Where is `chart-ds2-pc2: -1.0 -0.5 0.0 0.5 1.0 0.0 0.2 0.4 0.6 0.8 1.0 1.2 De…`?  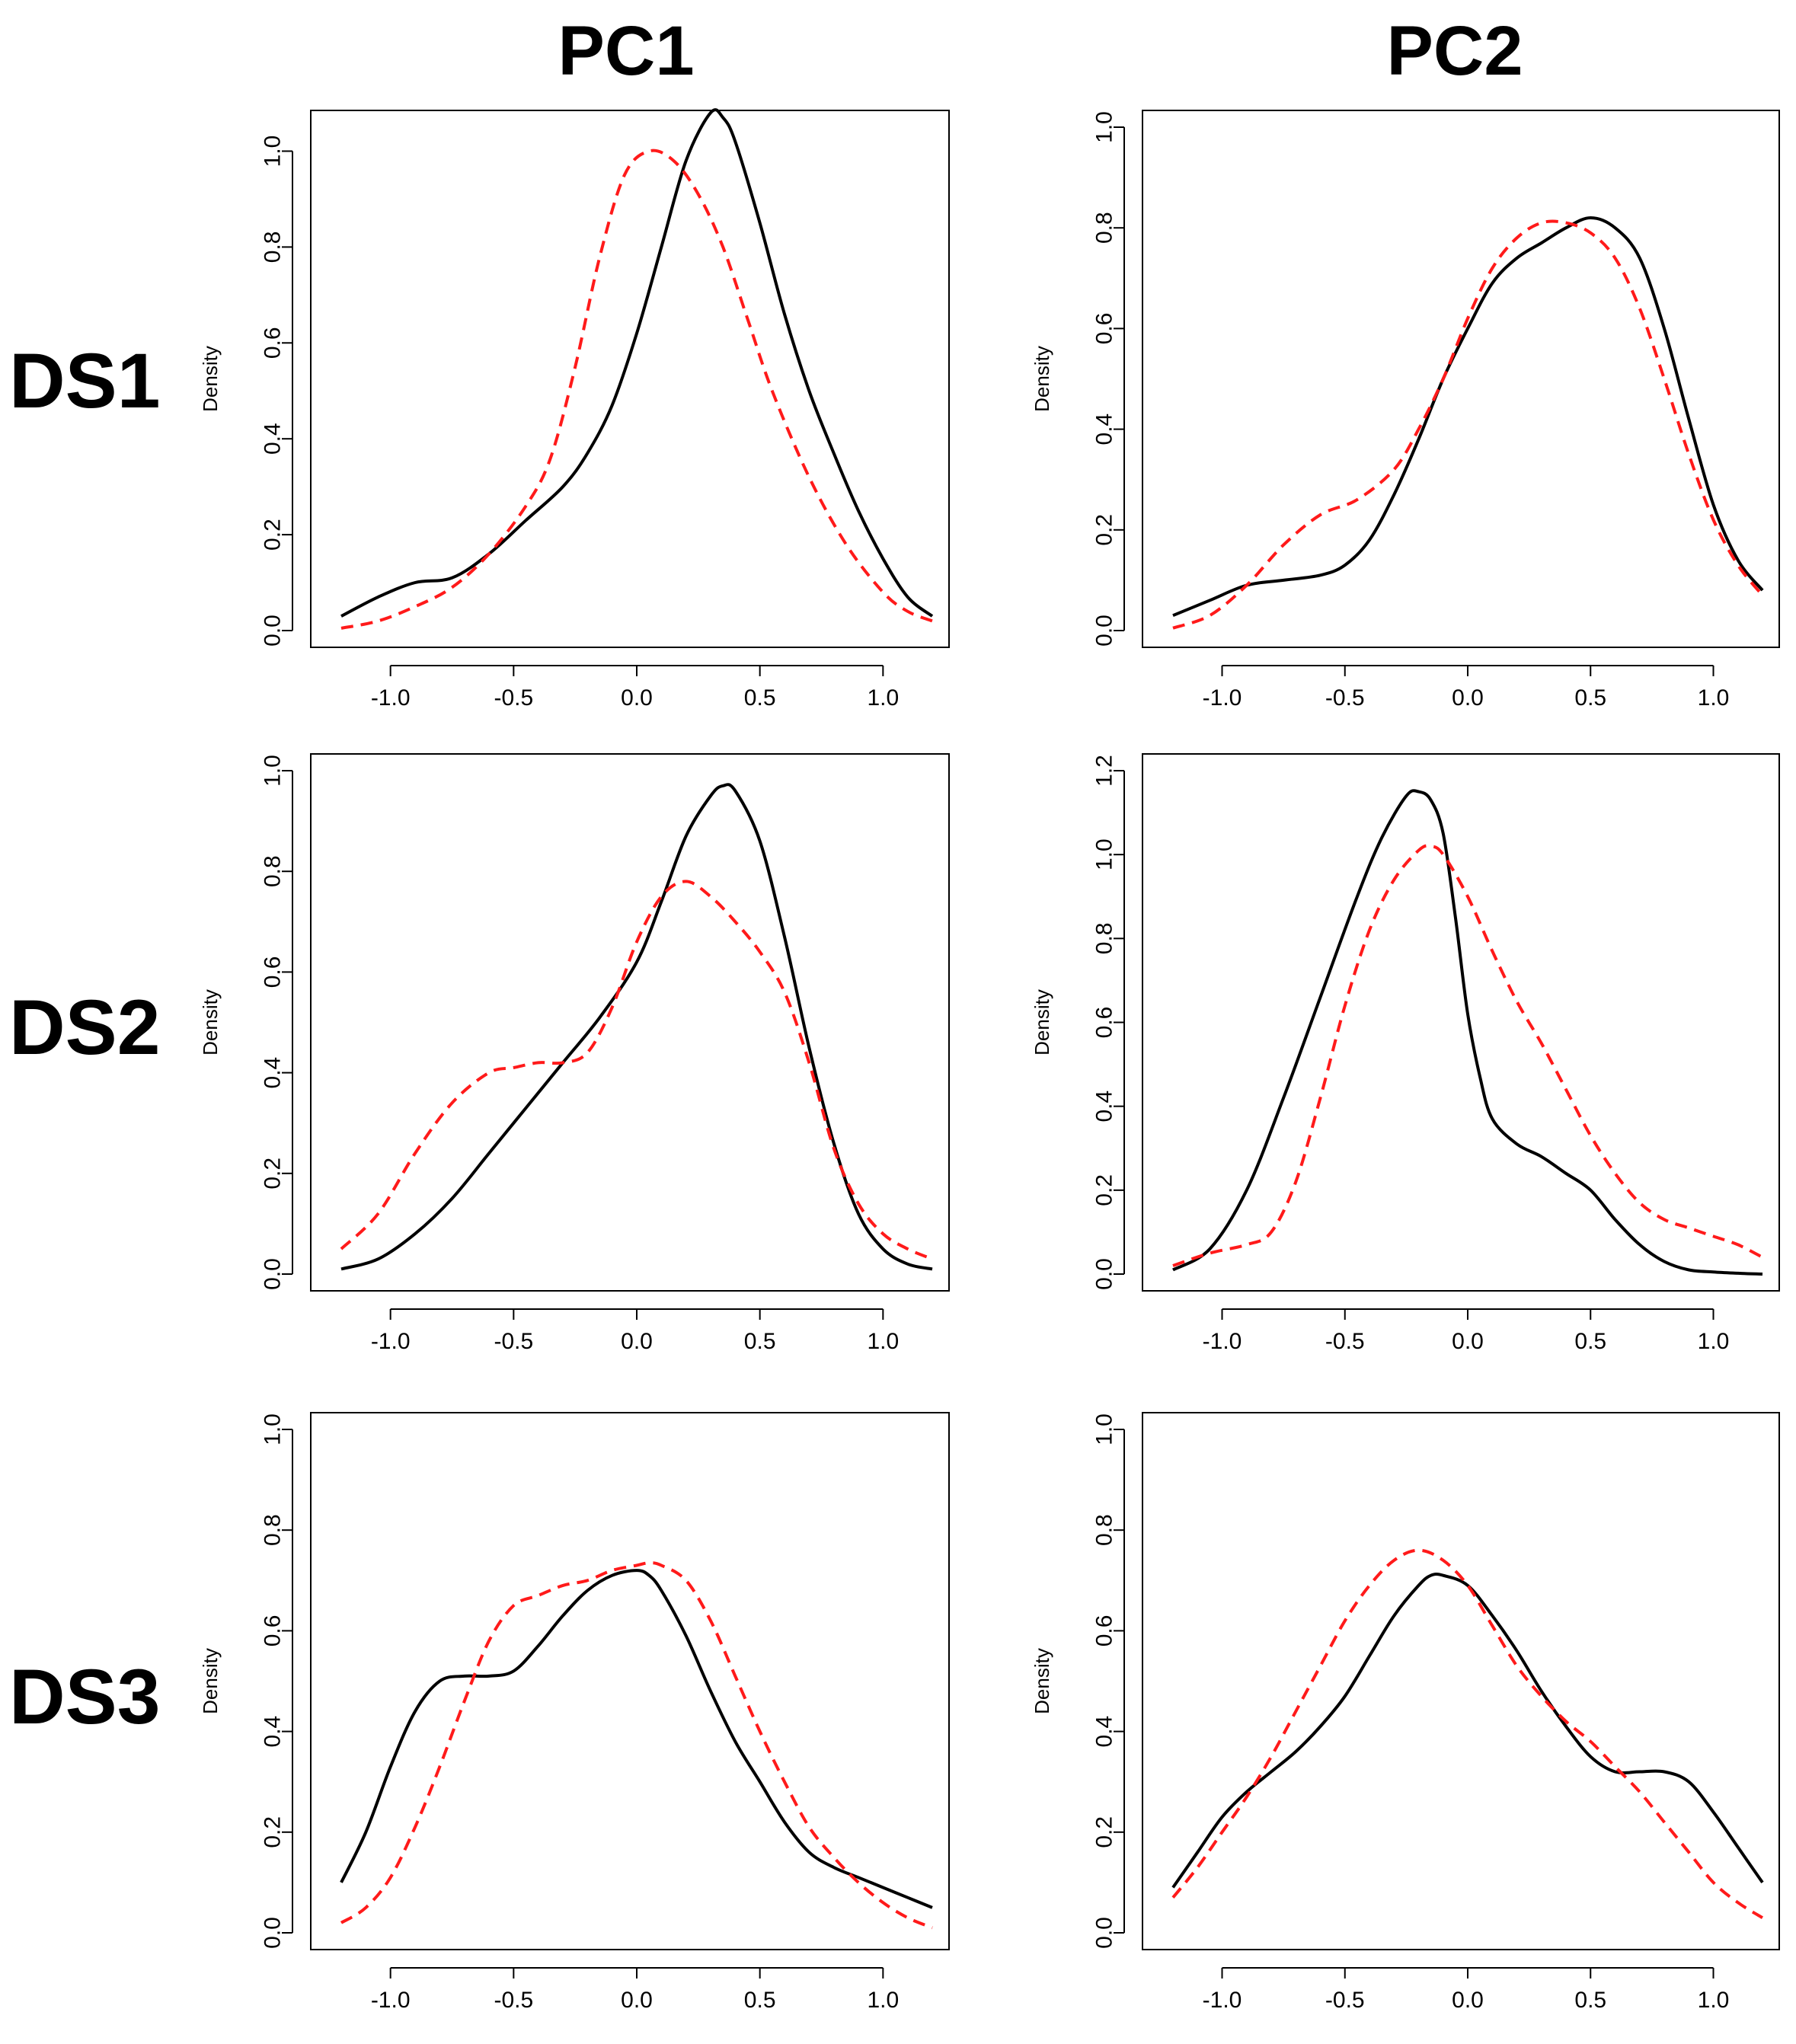 chart-ds2-pc2: -1.0 -0.5 0.0 0.5 1.0 0.0 0.2 0.4 0.6 0.8 1.0 1.2 De… is located at coordinates (1405, 1053).